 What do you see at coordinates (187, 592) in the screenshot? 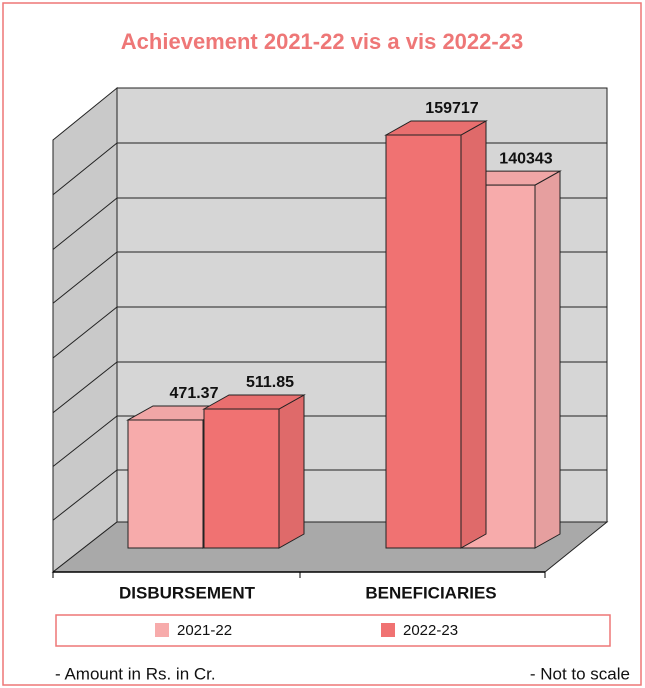
I see `x-tick-label: DISBURSEMENT` at bounding box center [187, 592].